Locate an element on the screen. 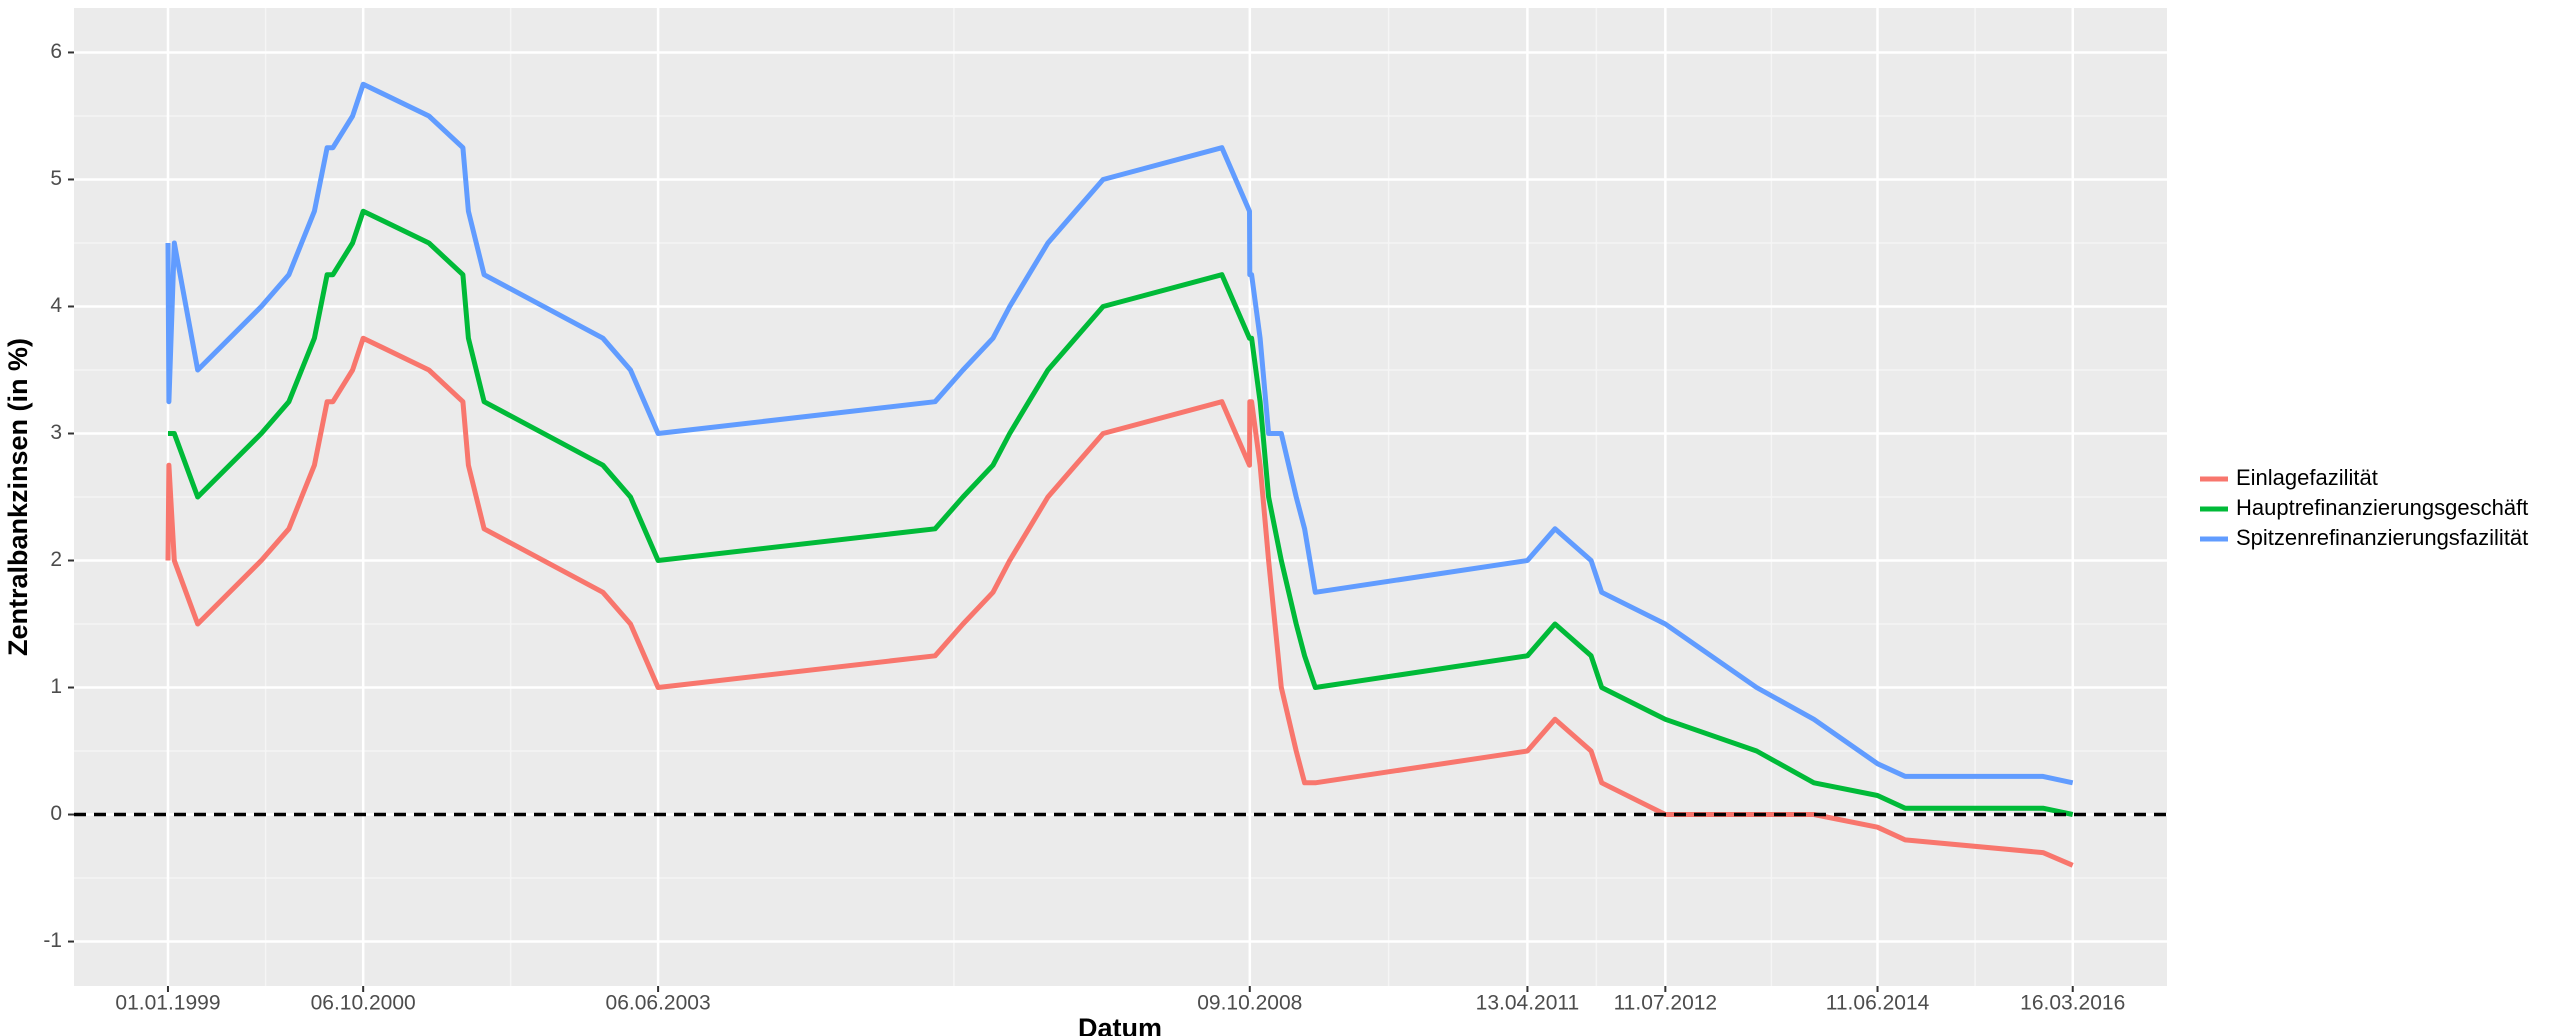 The image size is (2560, 1036). x-axis-title: Datum is located at coordinates (1120, 1024).